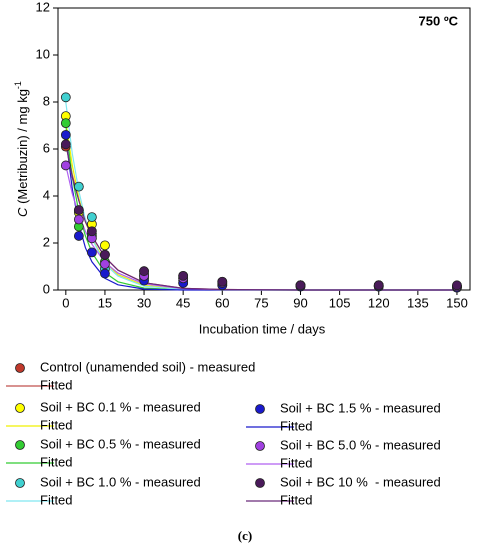 The width and height of the screenshot is (490, 550). I want to click on legend-label: Soil + BC 1.5 % - measured, so click(360, 407).